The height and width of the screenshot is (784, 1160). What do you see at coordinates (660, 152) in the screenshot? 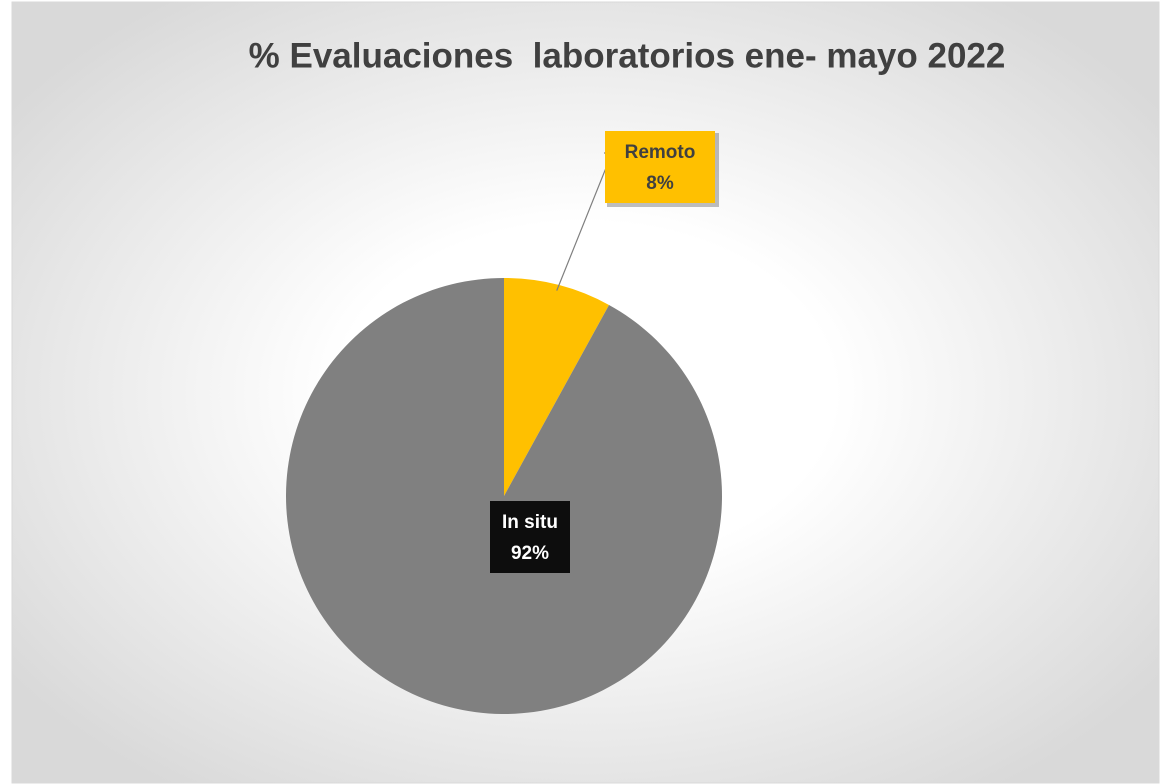
I see `label-category: Remoto` at bounding box center [660, 152].